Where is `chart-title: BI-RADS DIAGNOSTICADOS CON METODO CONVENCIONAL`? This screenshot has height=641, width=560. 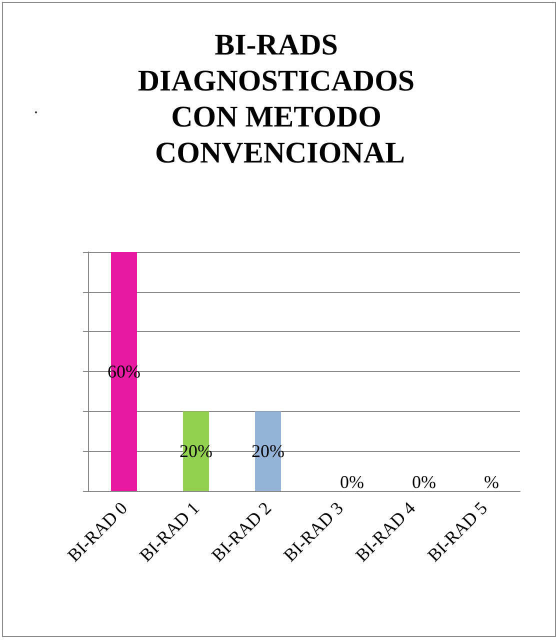 chart-title: BI-RADS DIAGNOSTICADOS CON METODO CONVENCIONAL is located at coordinates (280, 99).